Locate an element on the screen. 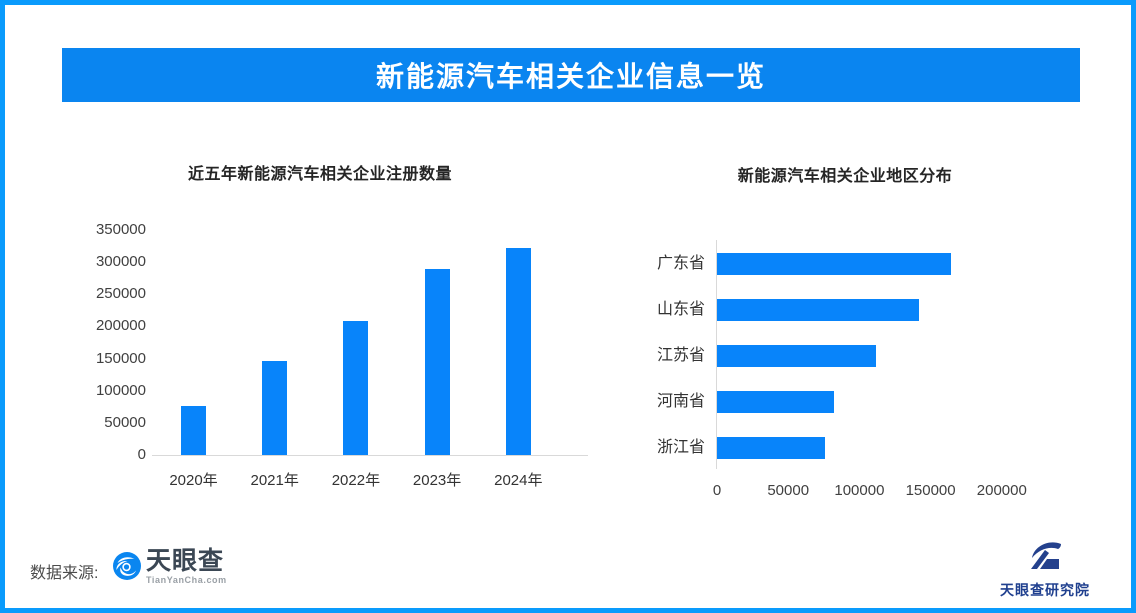 This screenshot has width=1136, height=613. tianyancha-logo: 天眼查 TianYanCha.com is located at coordinates (170, 567).